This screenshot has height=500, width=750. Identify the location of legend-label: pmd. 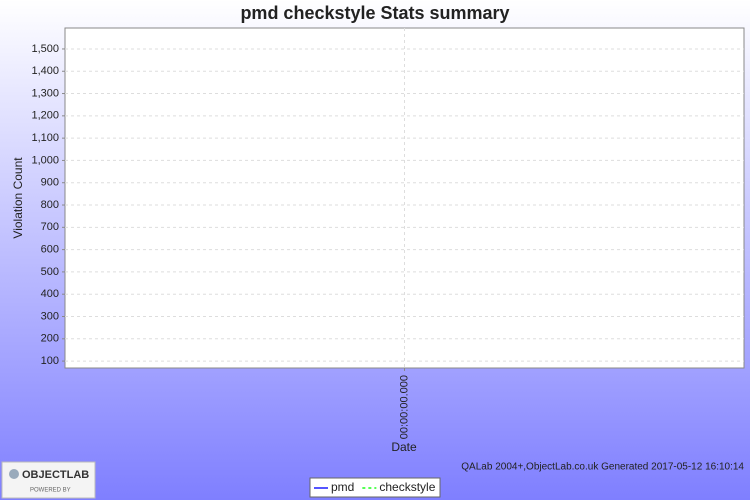
(342, 487).